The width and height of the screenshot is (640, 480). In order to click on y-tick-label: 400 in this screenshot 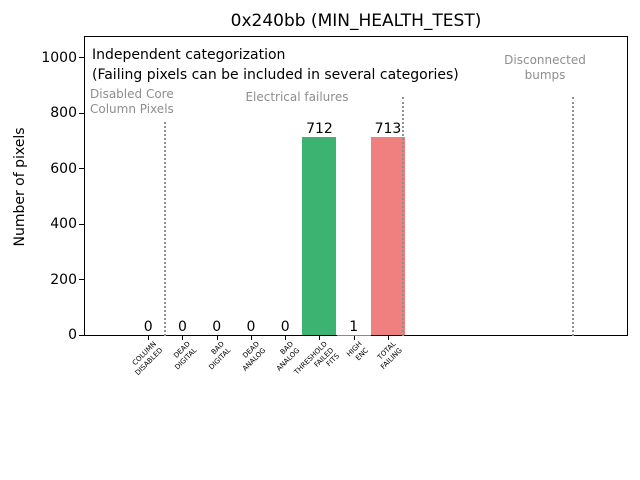, I will do `click(63, 224)`.